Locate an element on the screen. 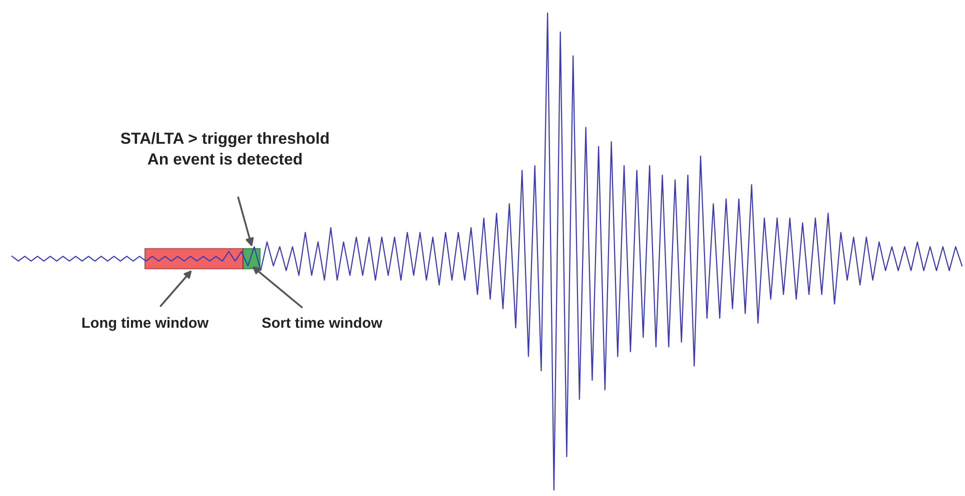 This screenshot has width=965, height=496. annotation: Long time window is located at coordinates (145, 324).